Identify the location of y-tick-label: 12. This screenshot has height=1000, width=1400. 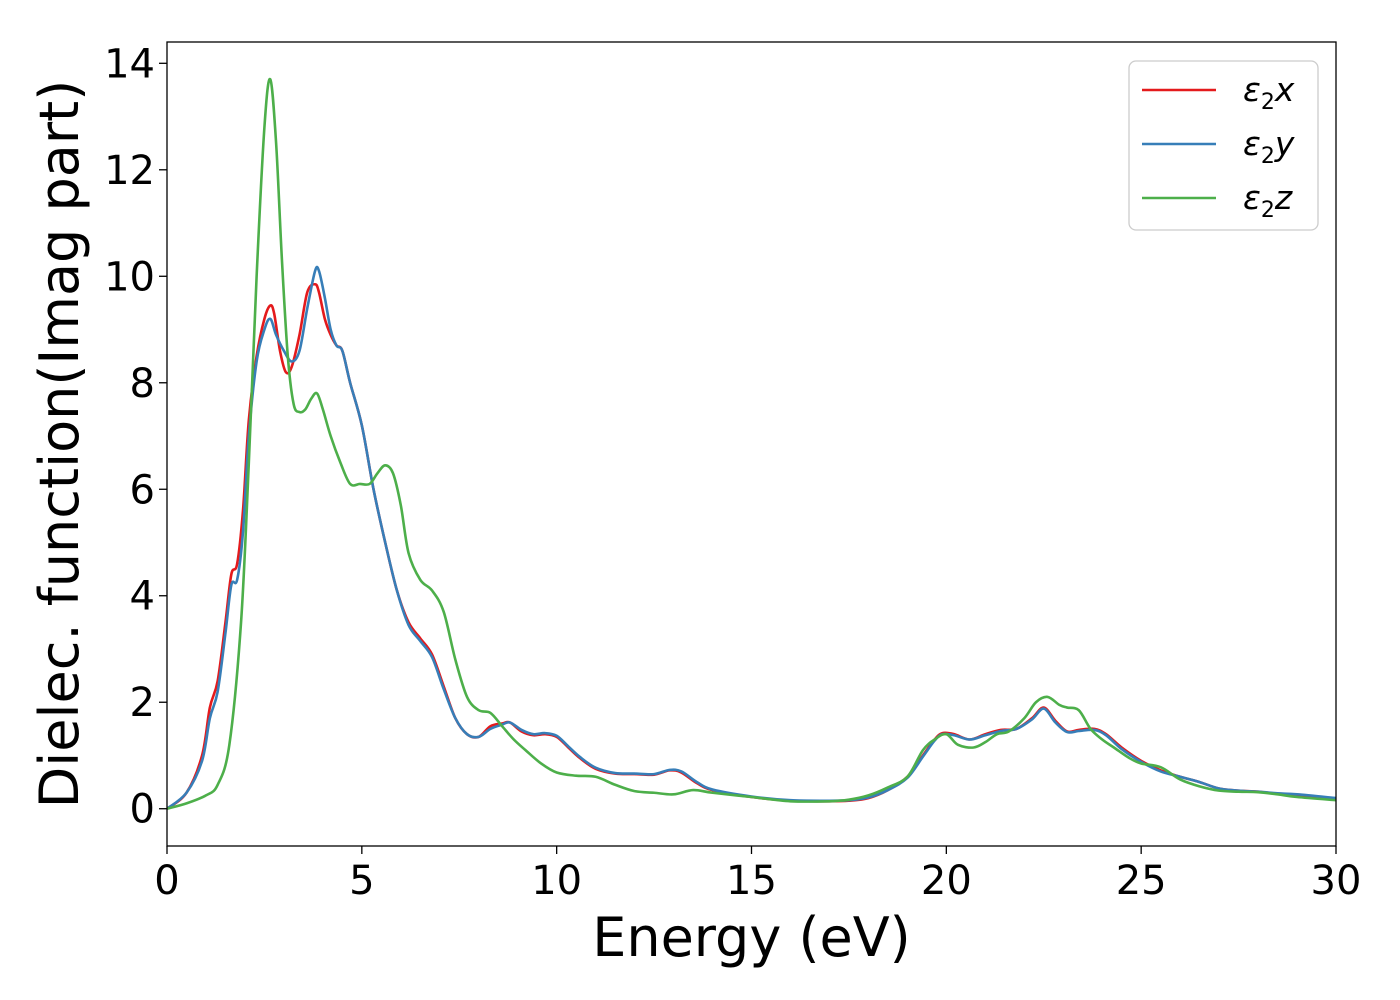
(129, 171).